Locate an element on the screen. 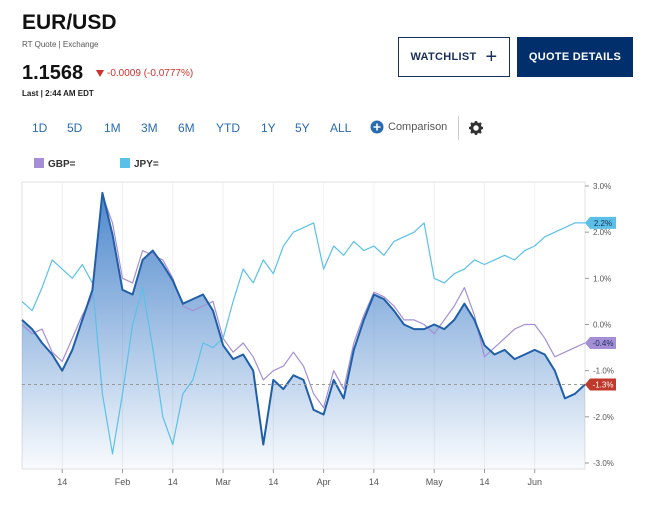 Image resolution: width=654 pixels, height=513 pixels. plus-circle is located at coordinates (377, 127).